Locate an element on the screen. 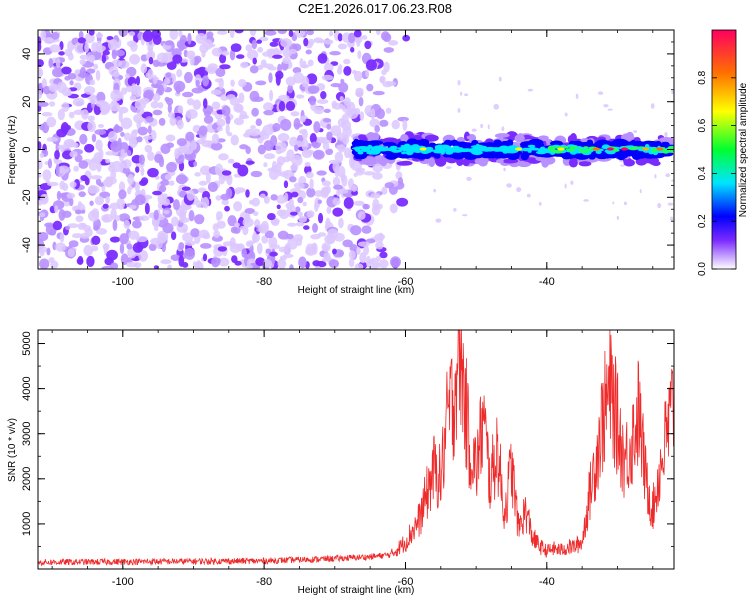 The image size is (750, 600). colorbar-tick-label: 0.4 is located at coordinates (702, 173).